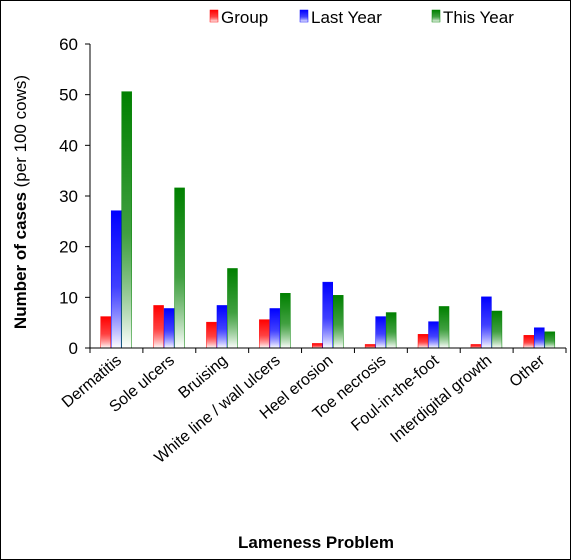 This screenshot has height=560, width=571. What do you see at coordinates (486, 322) in the screenshot?
I see `bar-last-year-interdigital-growth` at bounding box center [486, 322].